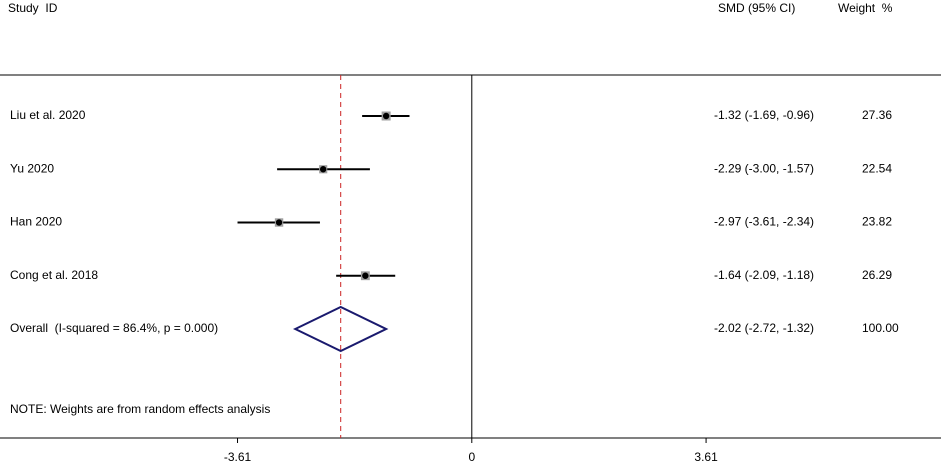 This screenshot has width=941, height=466. Describe the element at coordinates (48, 115) in the screenshot. I see `study-label: Liu et al. 2020` at that location.